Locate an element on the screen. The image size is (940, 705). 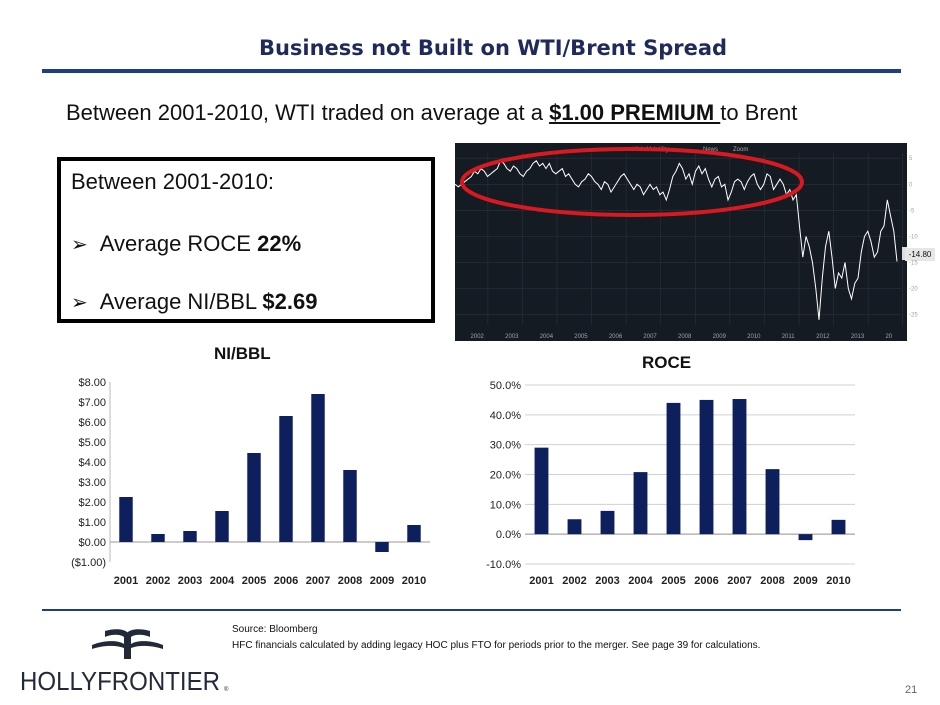
y-tick-label: 10.0% is located at coordinates (505, 505).